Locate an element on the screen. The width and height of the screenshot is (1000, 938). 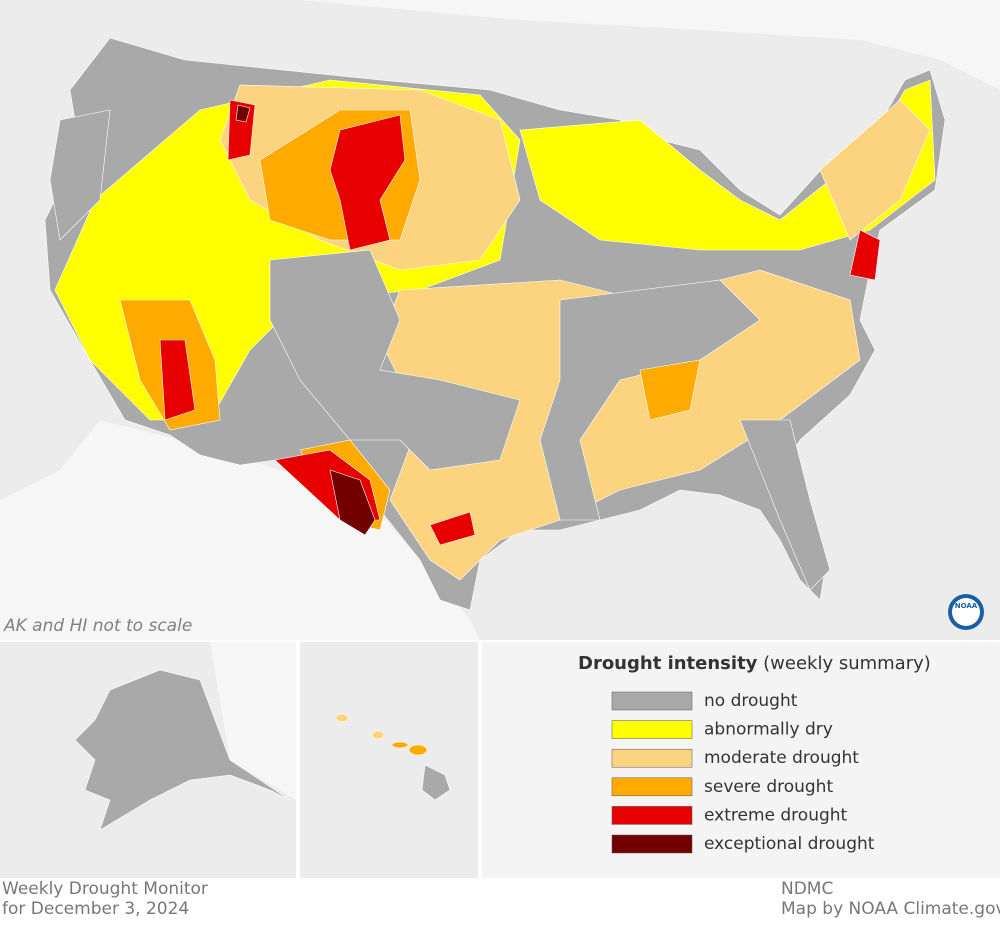
alaska is located at coordinates (182, 750).